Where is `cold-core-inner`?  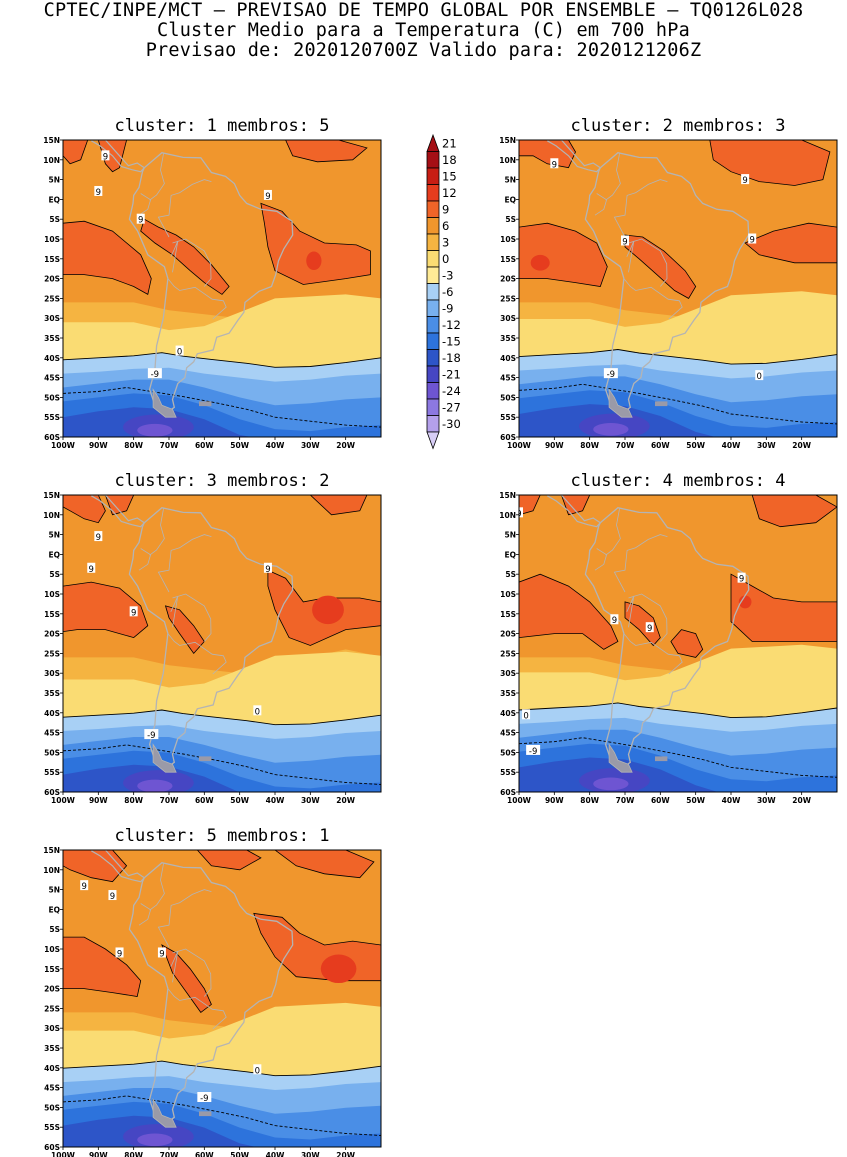
cold-core-inner is located at coordinates (611, 784).